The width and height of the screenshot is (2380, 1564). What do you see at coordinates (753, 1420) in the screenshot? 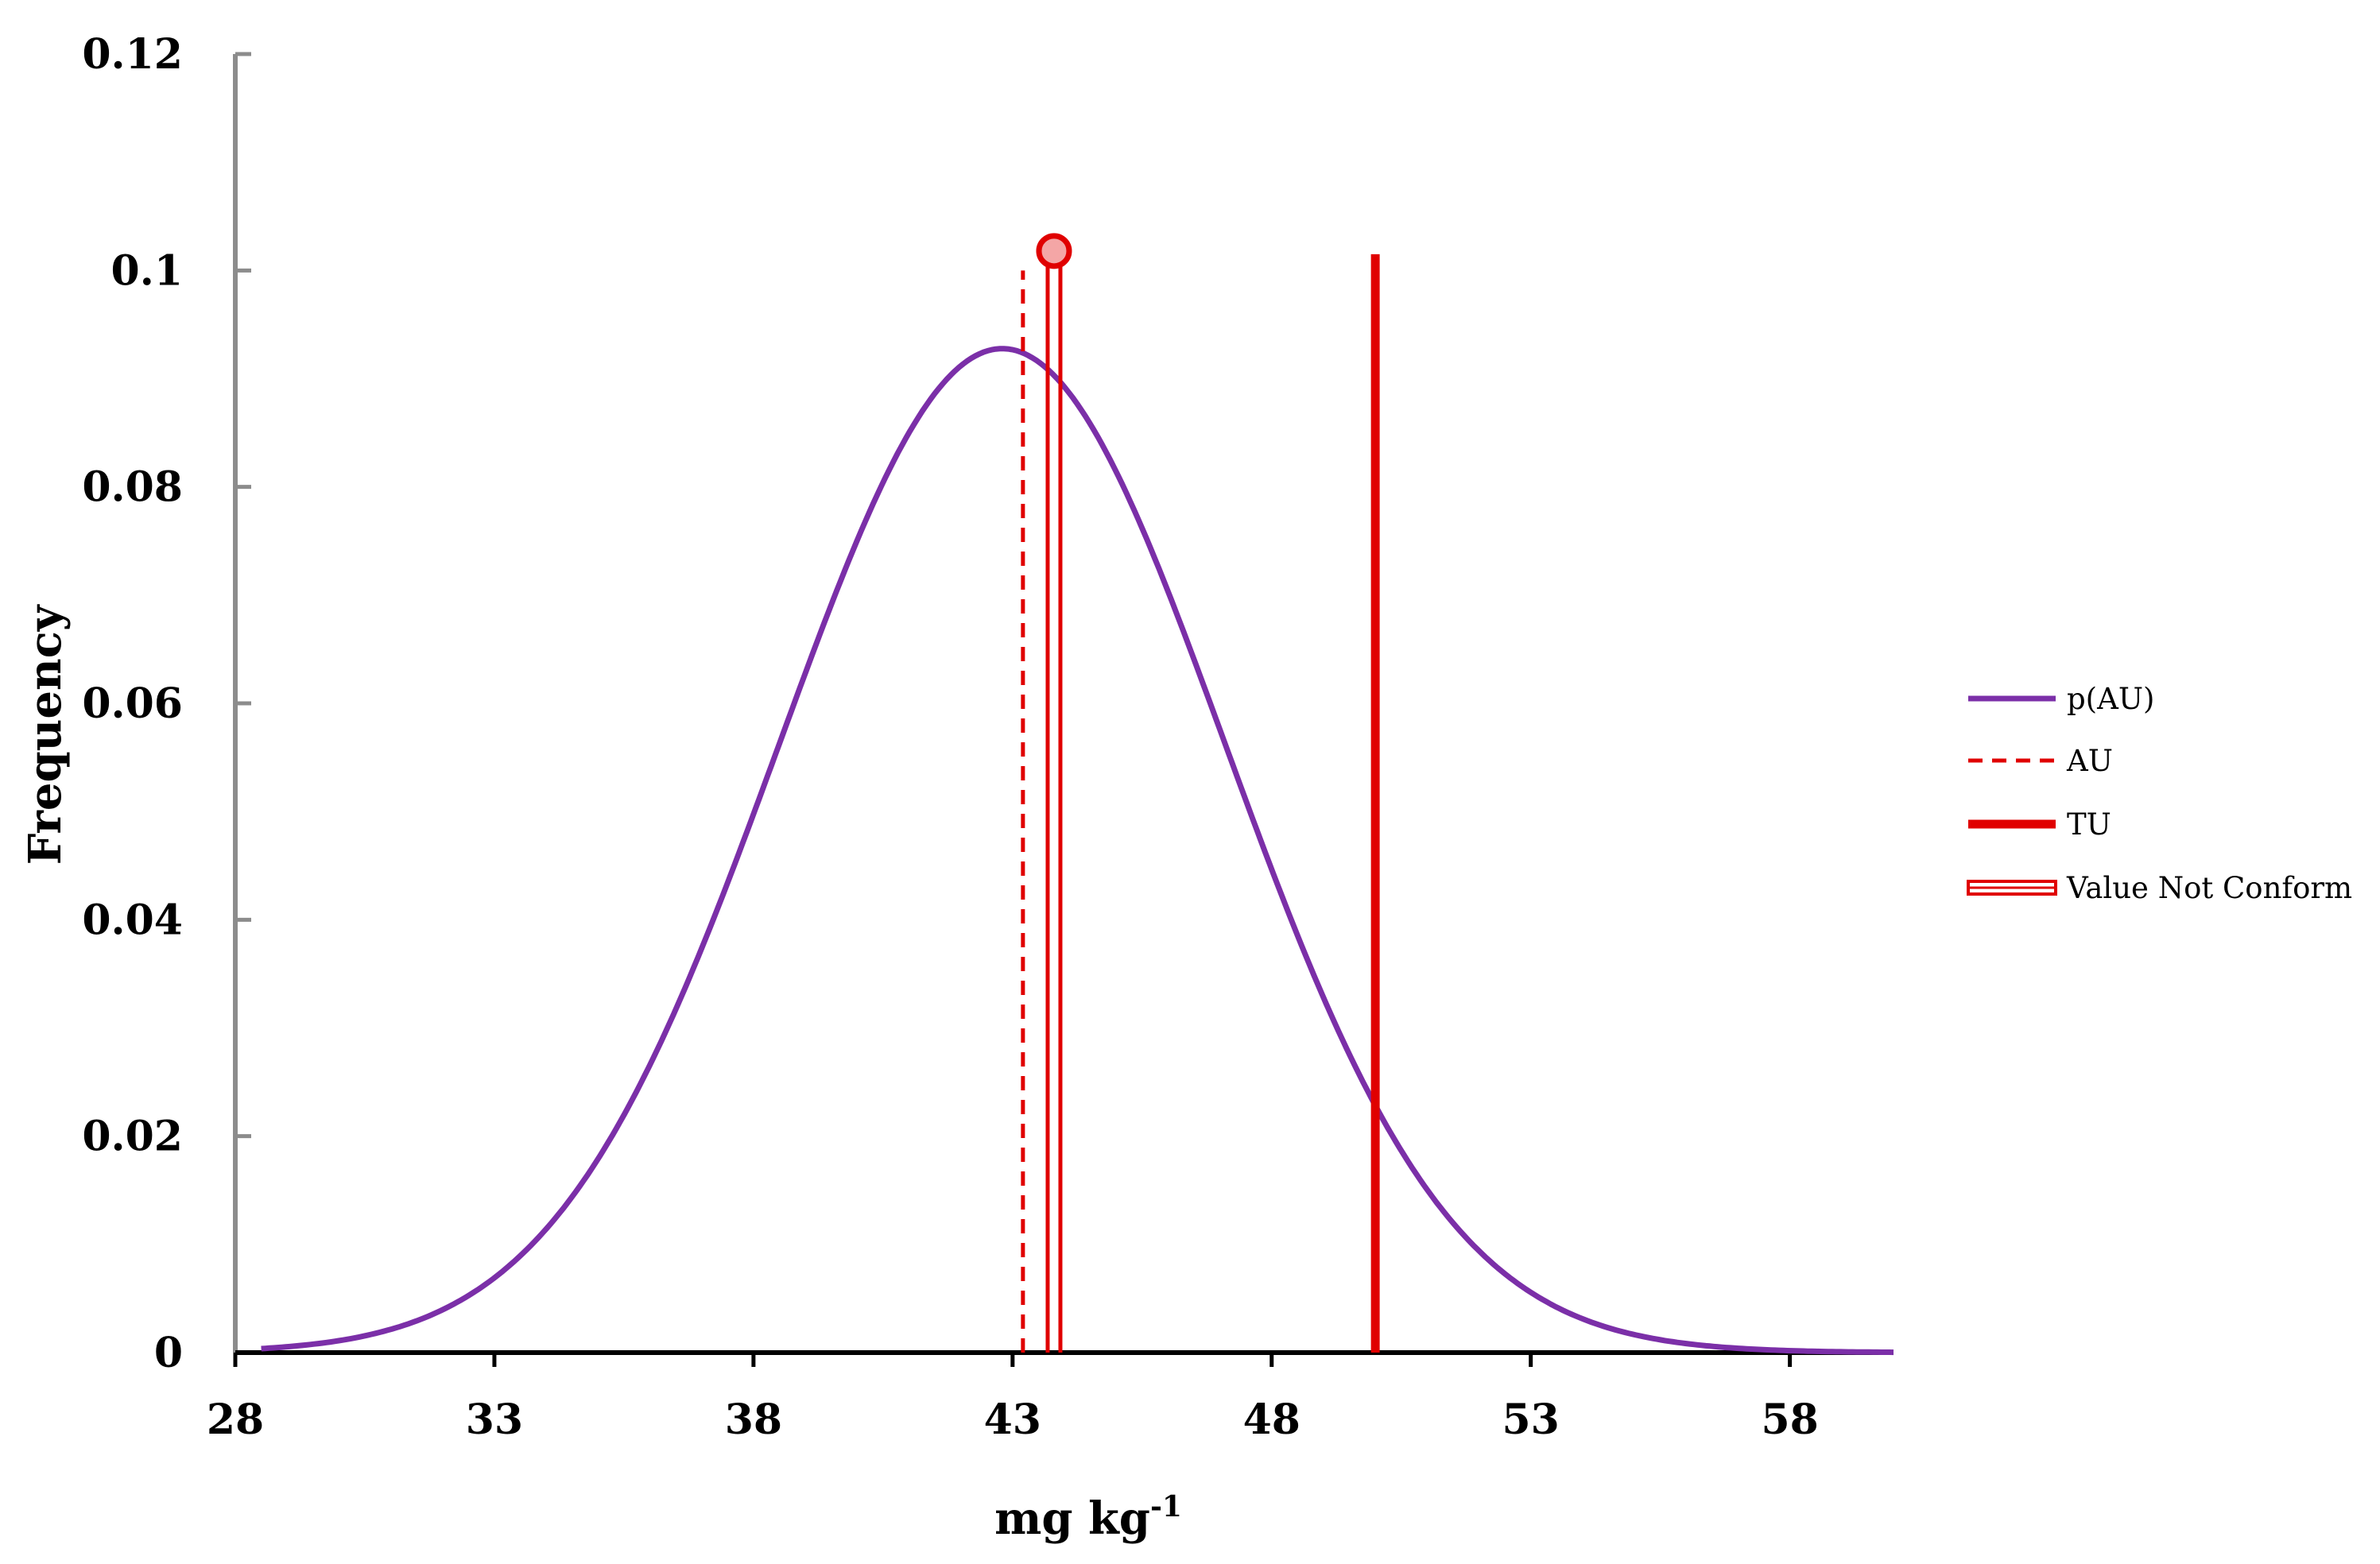
I see `x-tick-label: 38` at bounding box center [753, 1420].